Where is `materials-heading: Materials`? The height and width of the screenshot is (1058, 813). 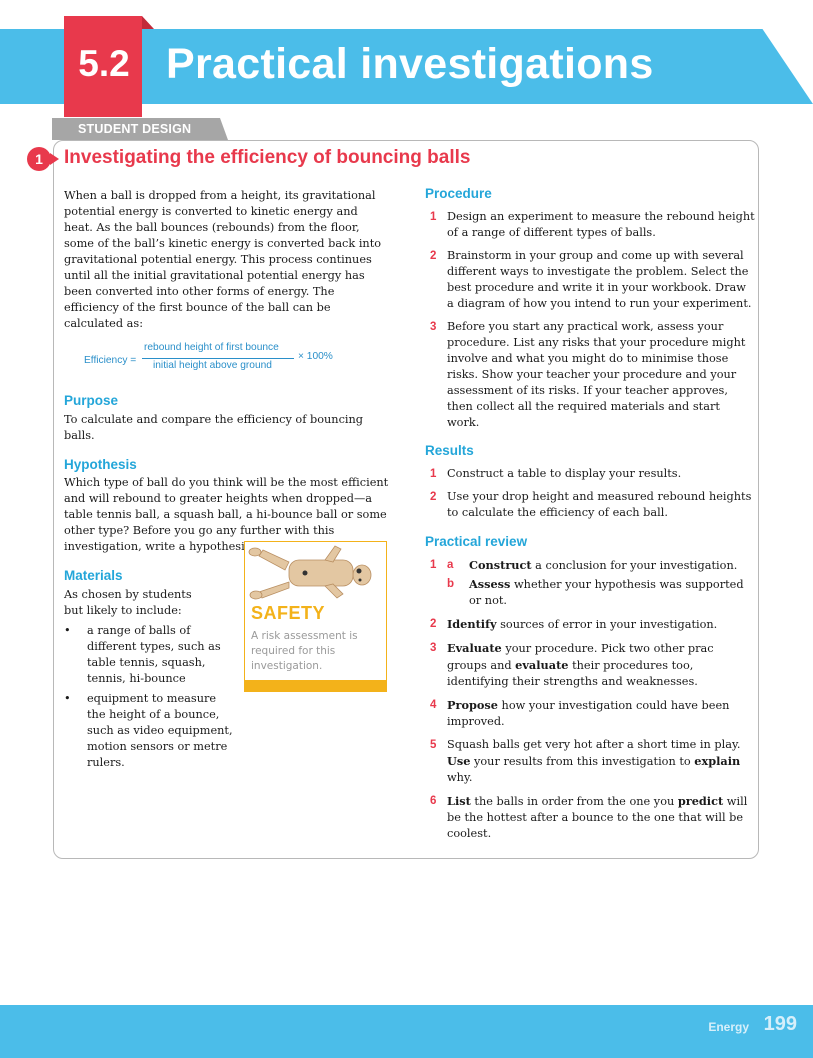 materials-heading: Materials is located at coordinates (93, 575).